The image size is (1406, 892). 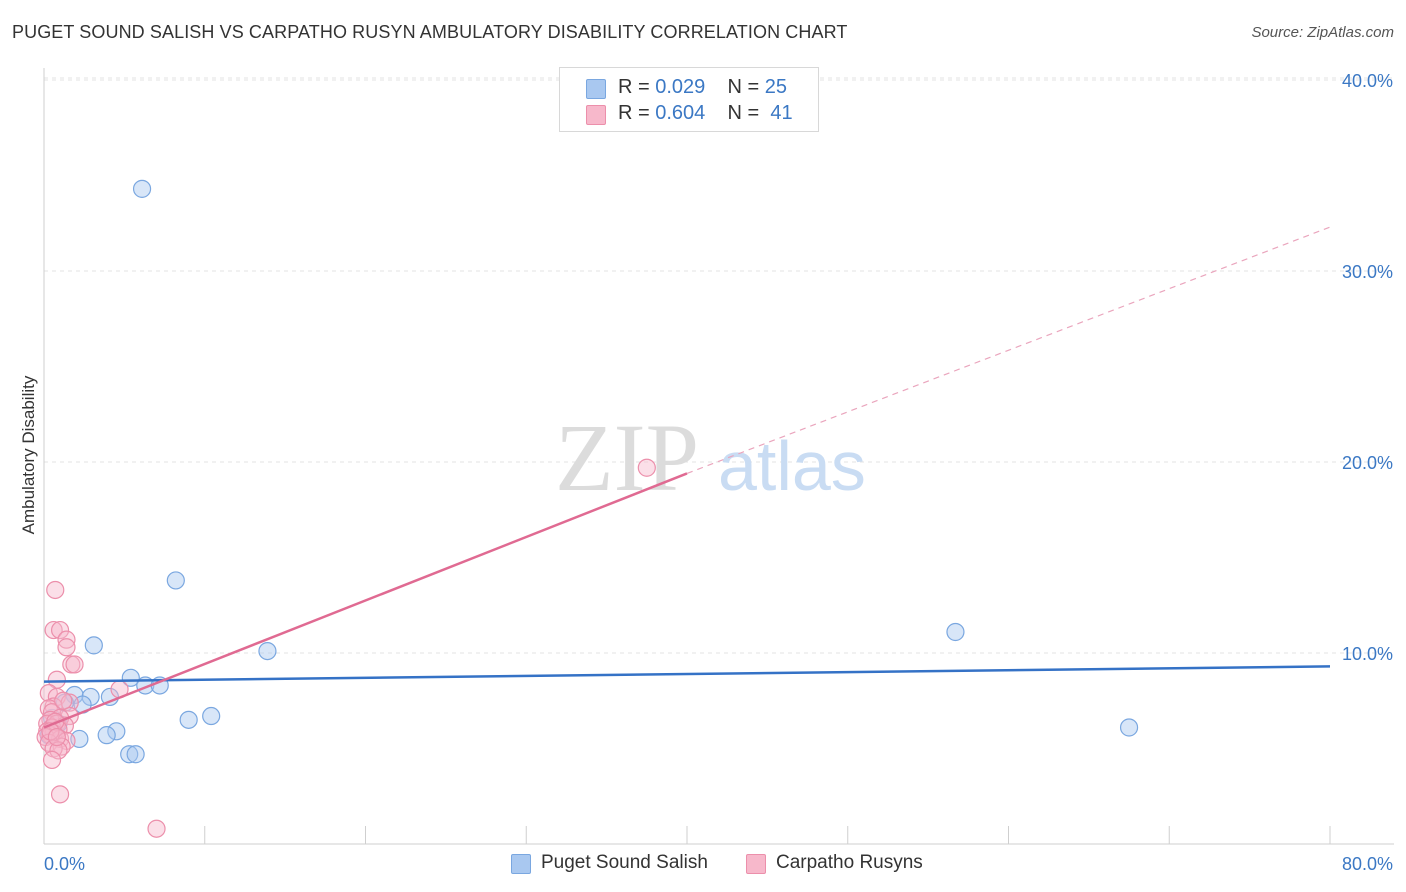 I want to click on bottom-legend-label: Puget Sound Salish, so click(x=624, y=862).